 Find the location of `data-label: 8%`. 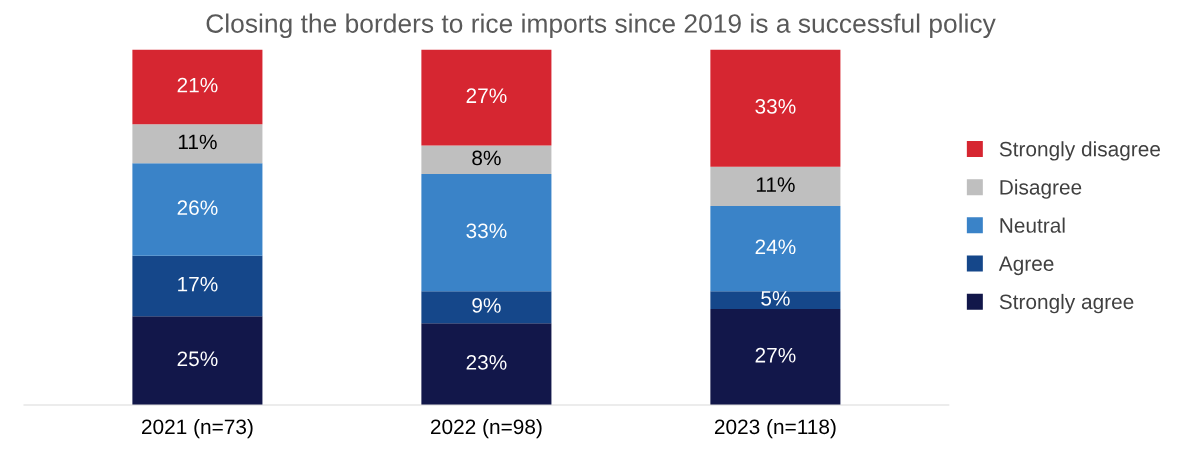

data-label: 8% is located at coordinates (486, 158).